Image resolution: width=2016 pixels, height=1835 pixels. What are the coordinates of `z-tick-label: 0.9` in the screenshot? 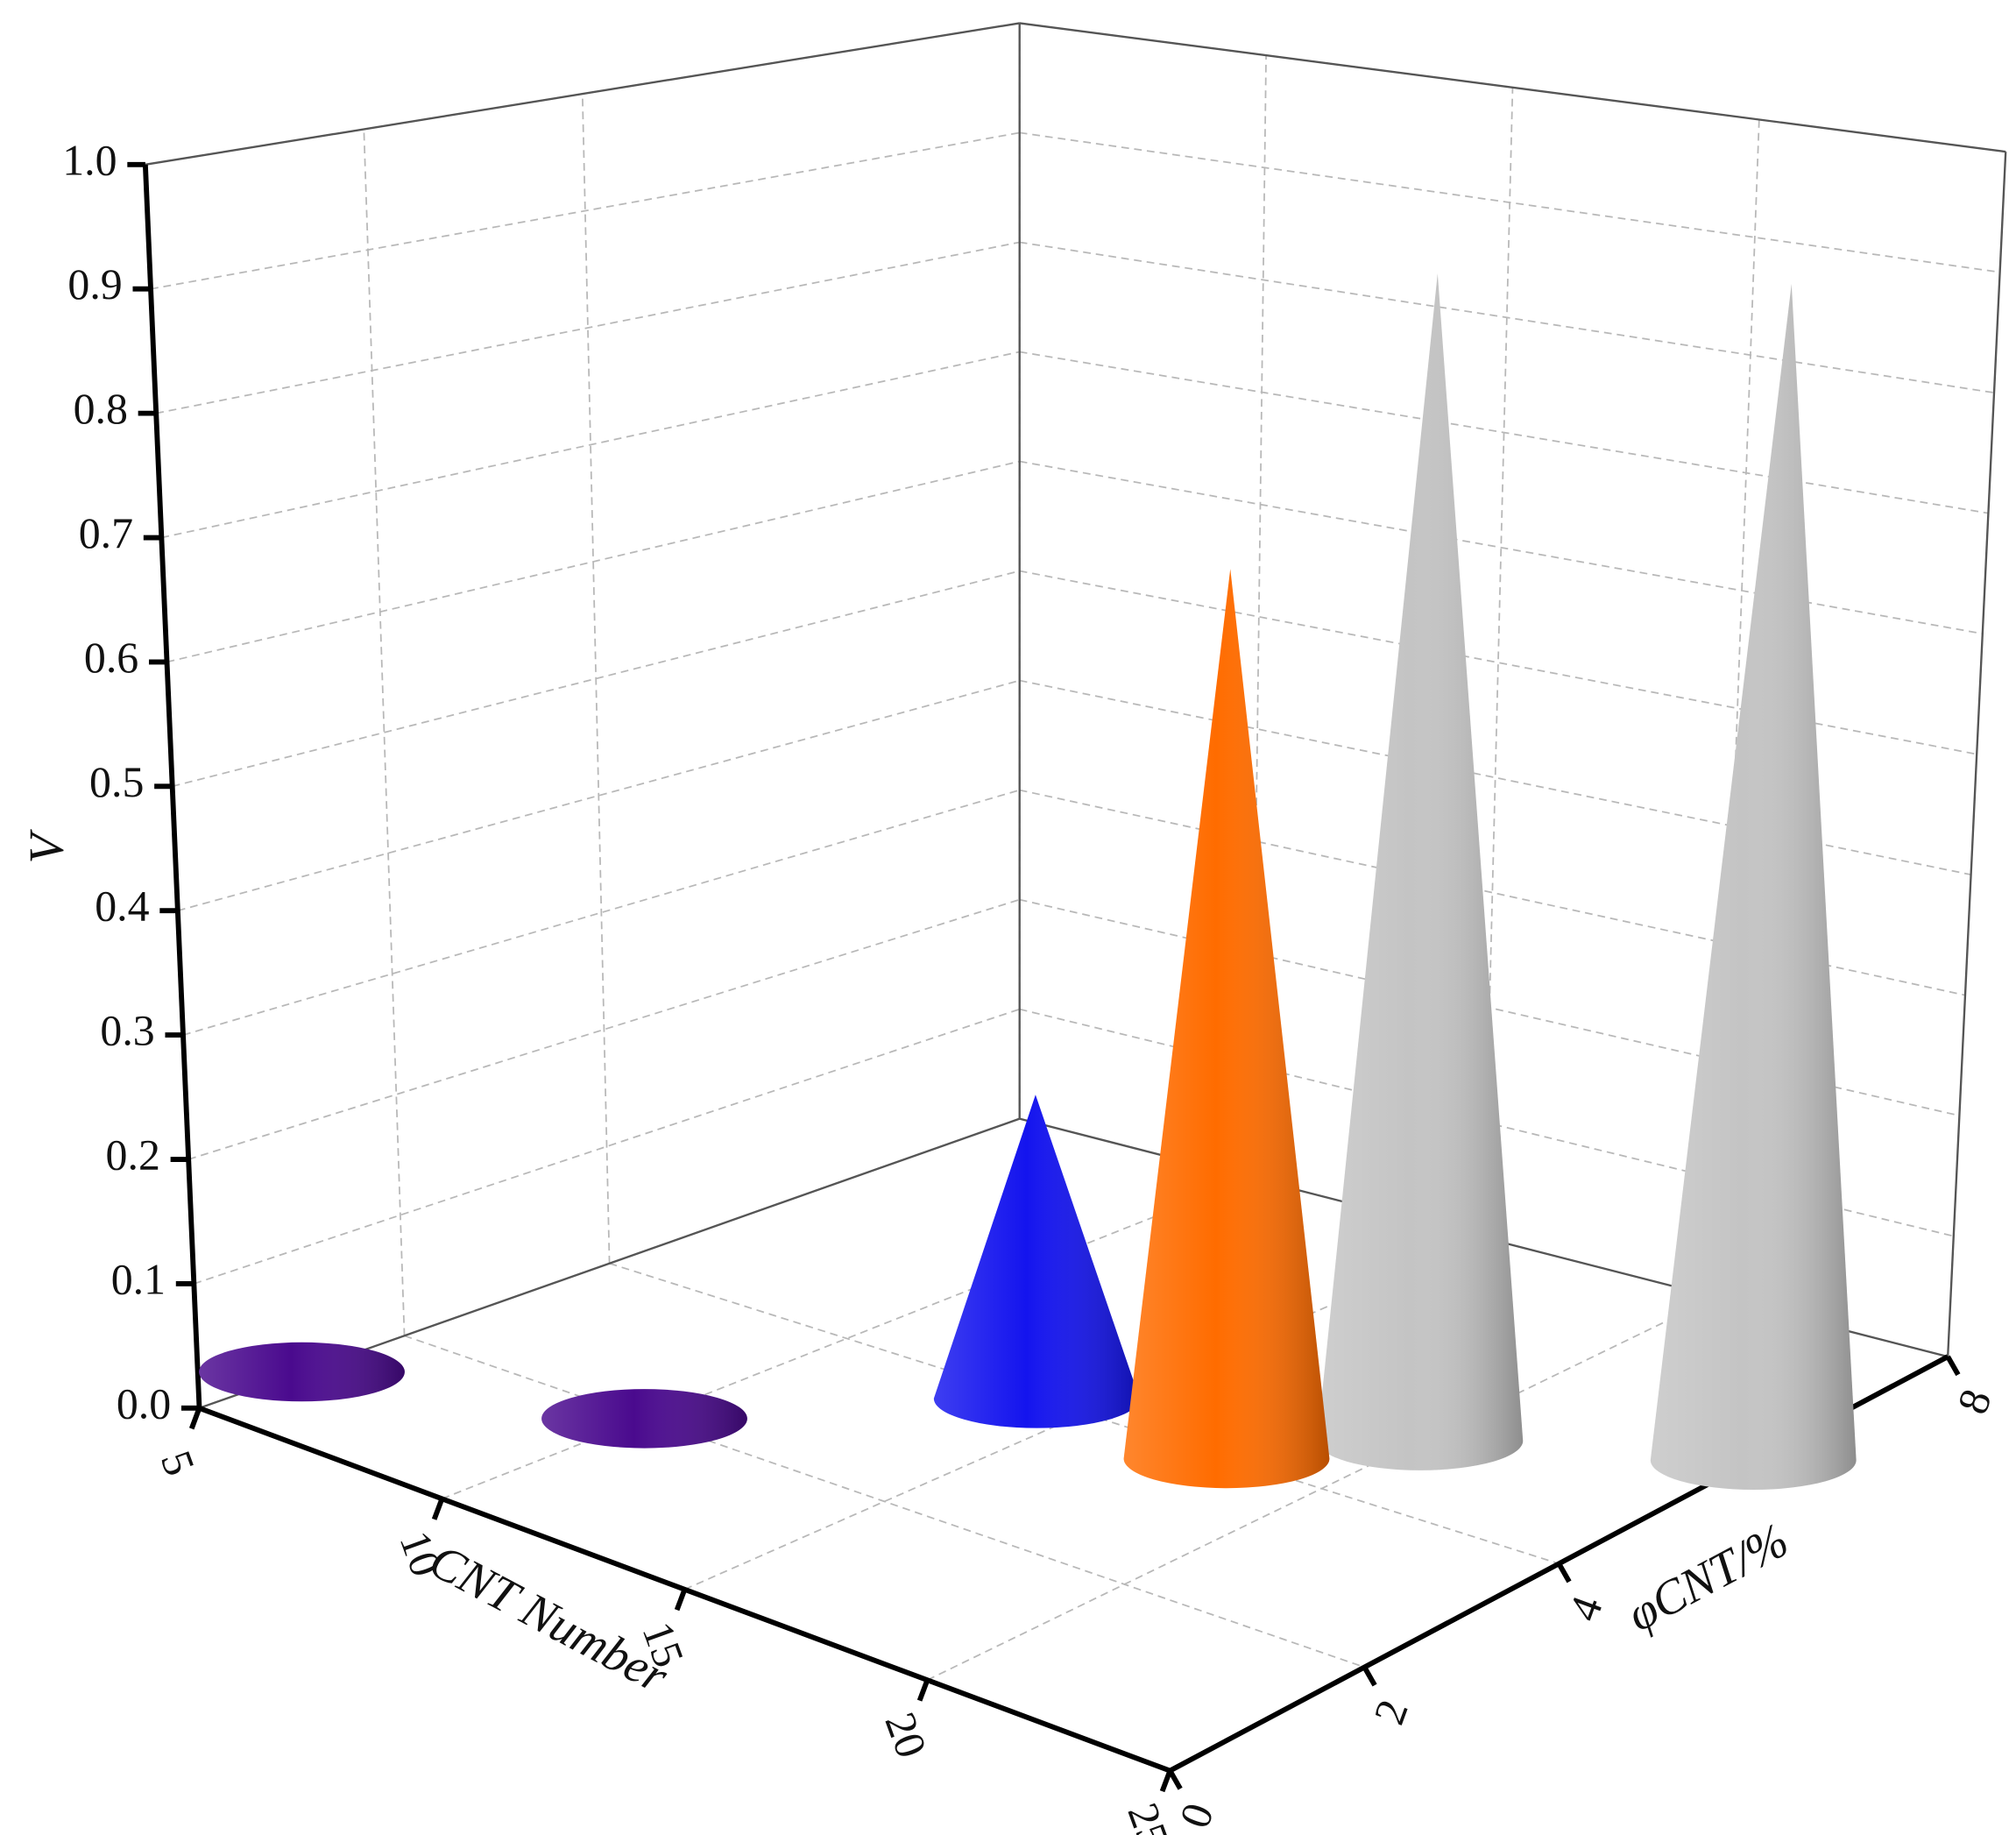 It's located at (94, 284).